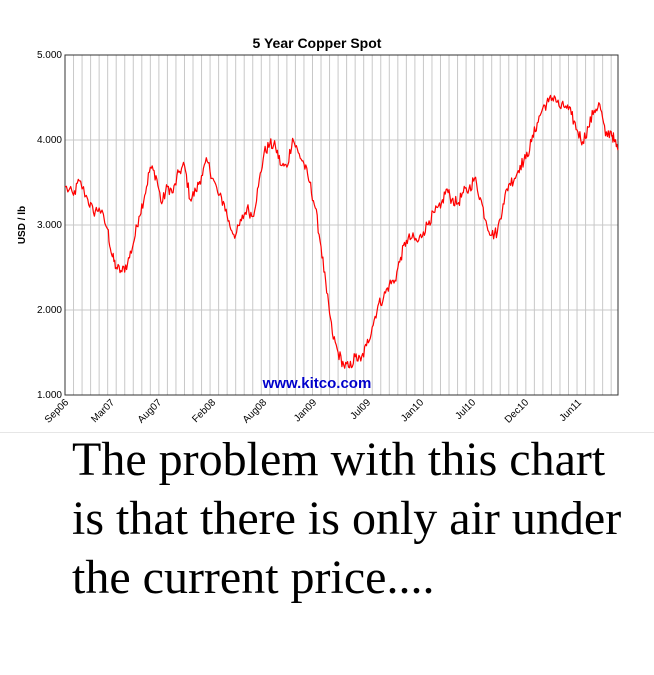 The height and width of the screenshot is (675, 654). I want to click on x-tick-label: Jan09, so click(305, 410).